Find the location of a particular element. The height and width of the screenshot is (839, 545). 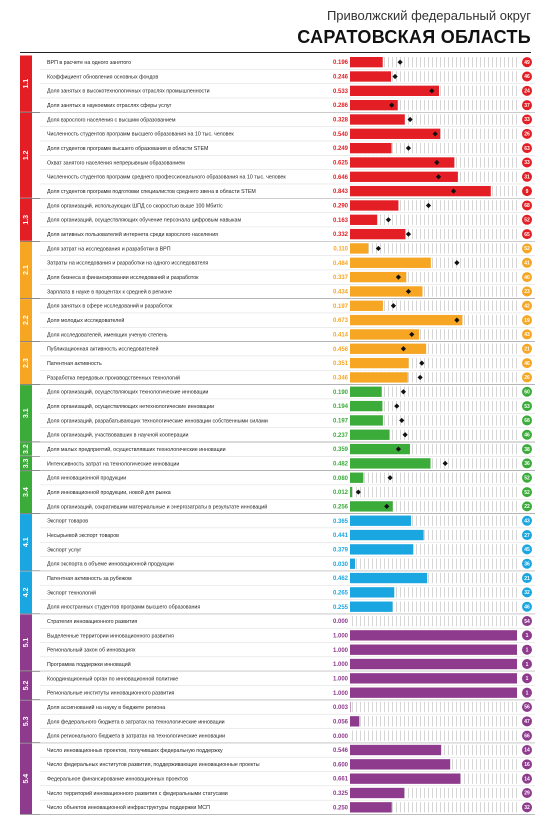

indicator-value: 0.325 is located at coordinates (341, 794).